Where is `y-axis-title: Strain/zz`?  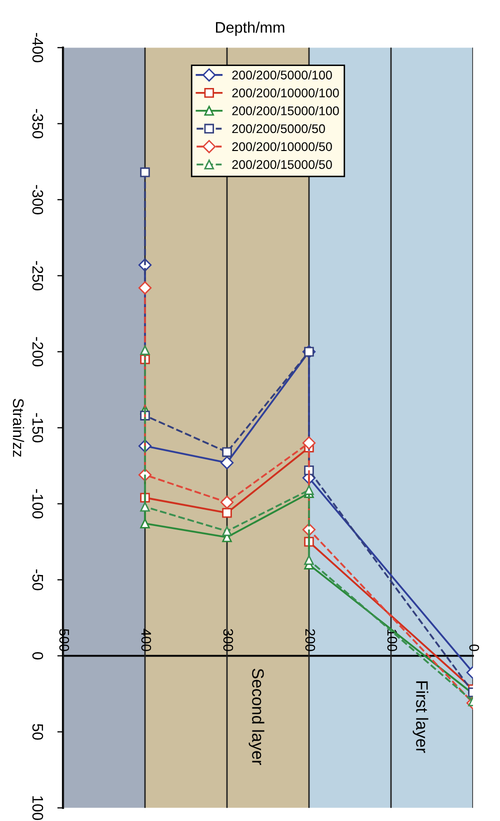
y-axis-title: Strain/zz is located at coordinates (18, 427).